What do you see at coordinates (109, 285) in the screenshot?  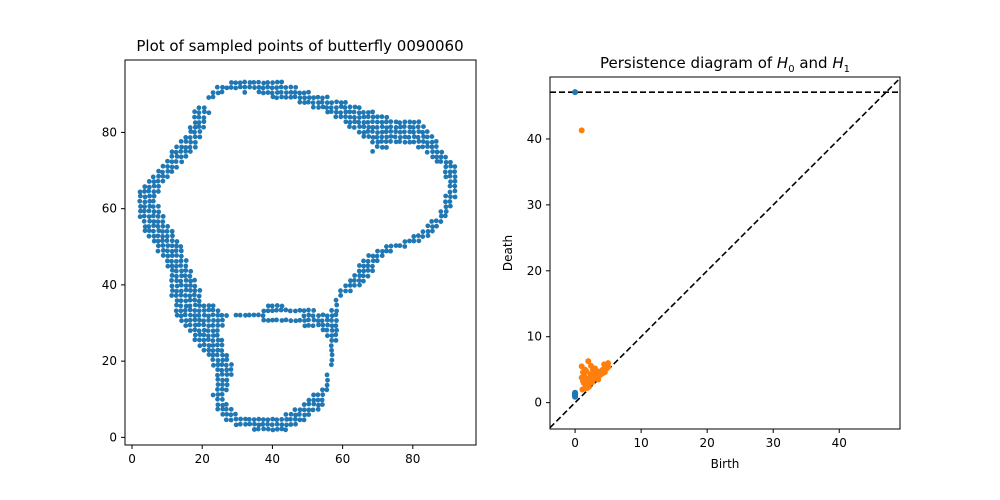 I see `y-tick-label: 40` at bounding box center [109, 285].